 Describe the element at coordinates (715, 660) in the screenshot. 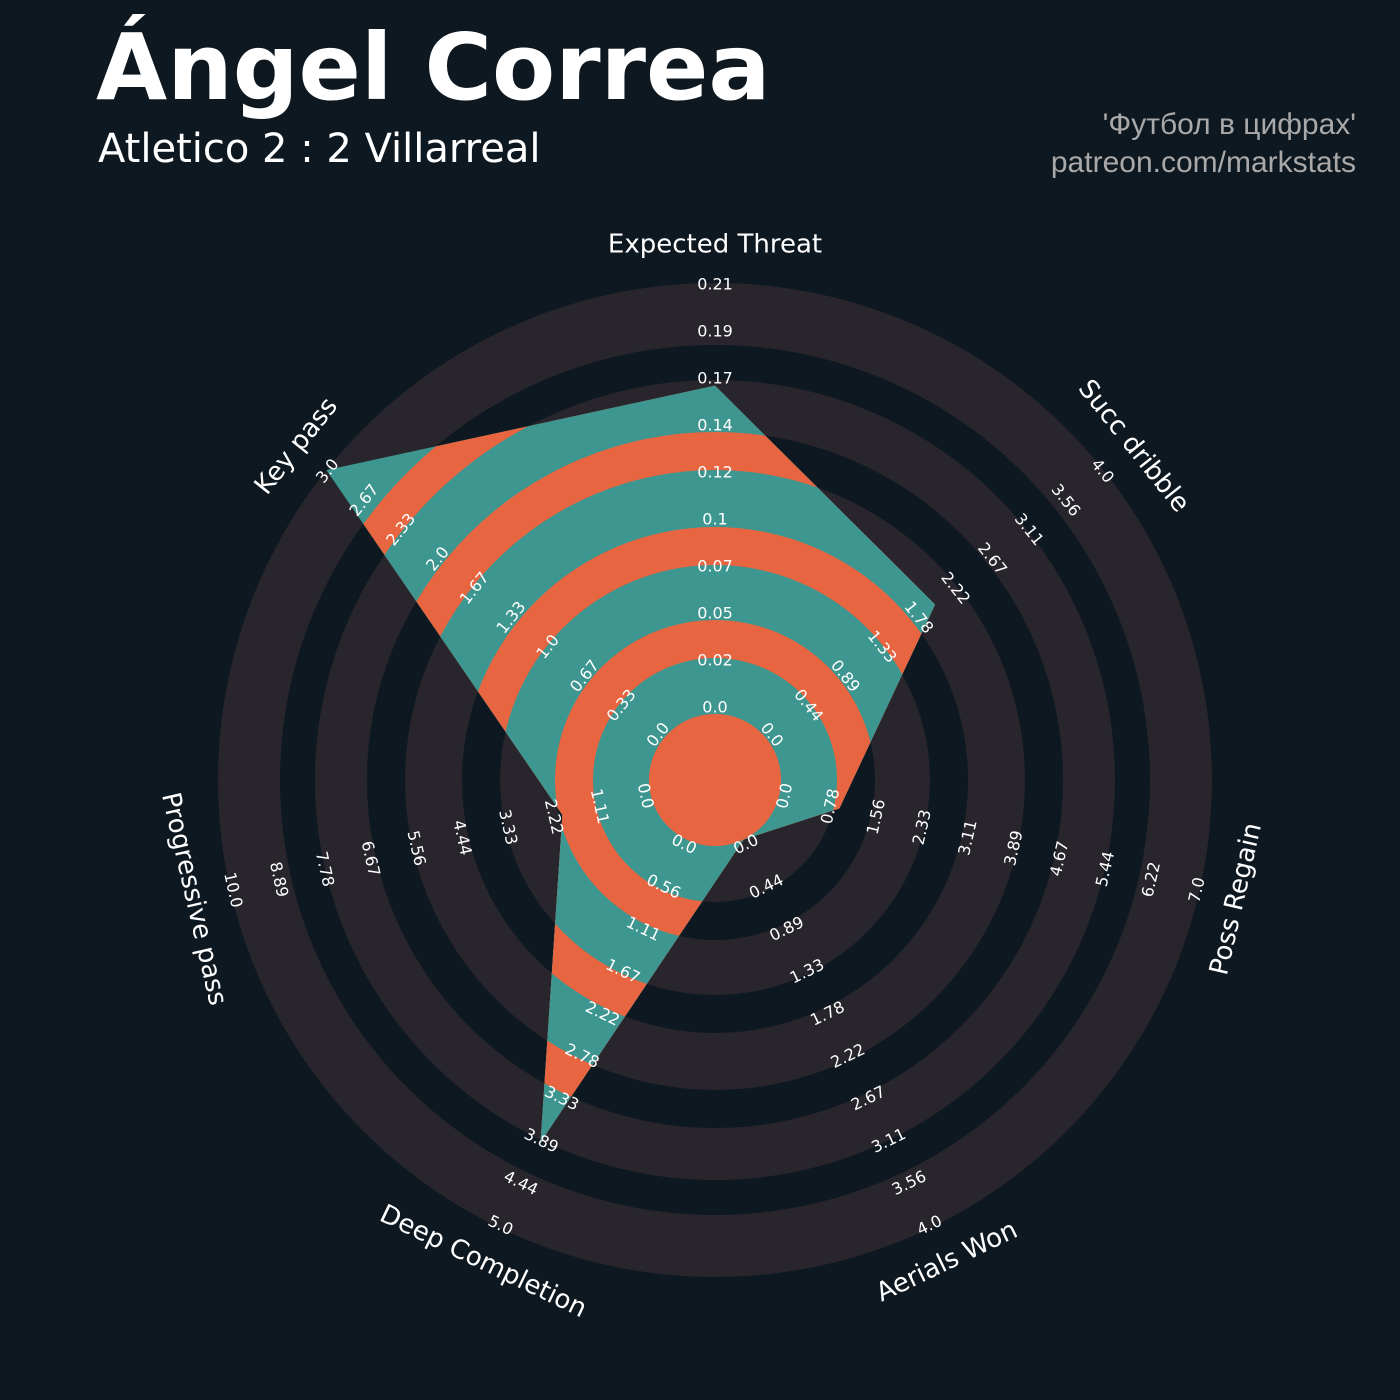

I see `range-label: 0.02` at that location.